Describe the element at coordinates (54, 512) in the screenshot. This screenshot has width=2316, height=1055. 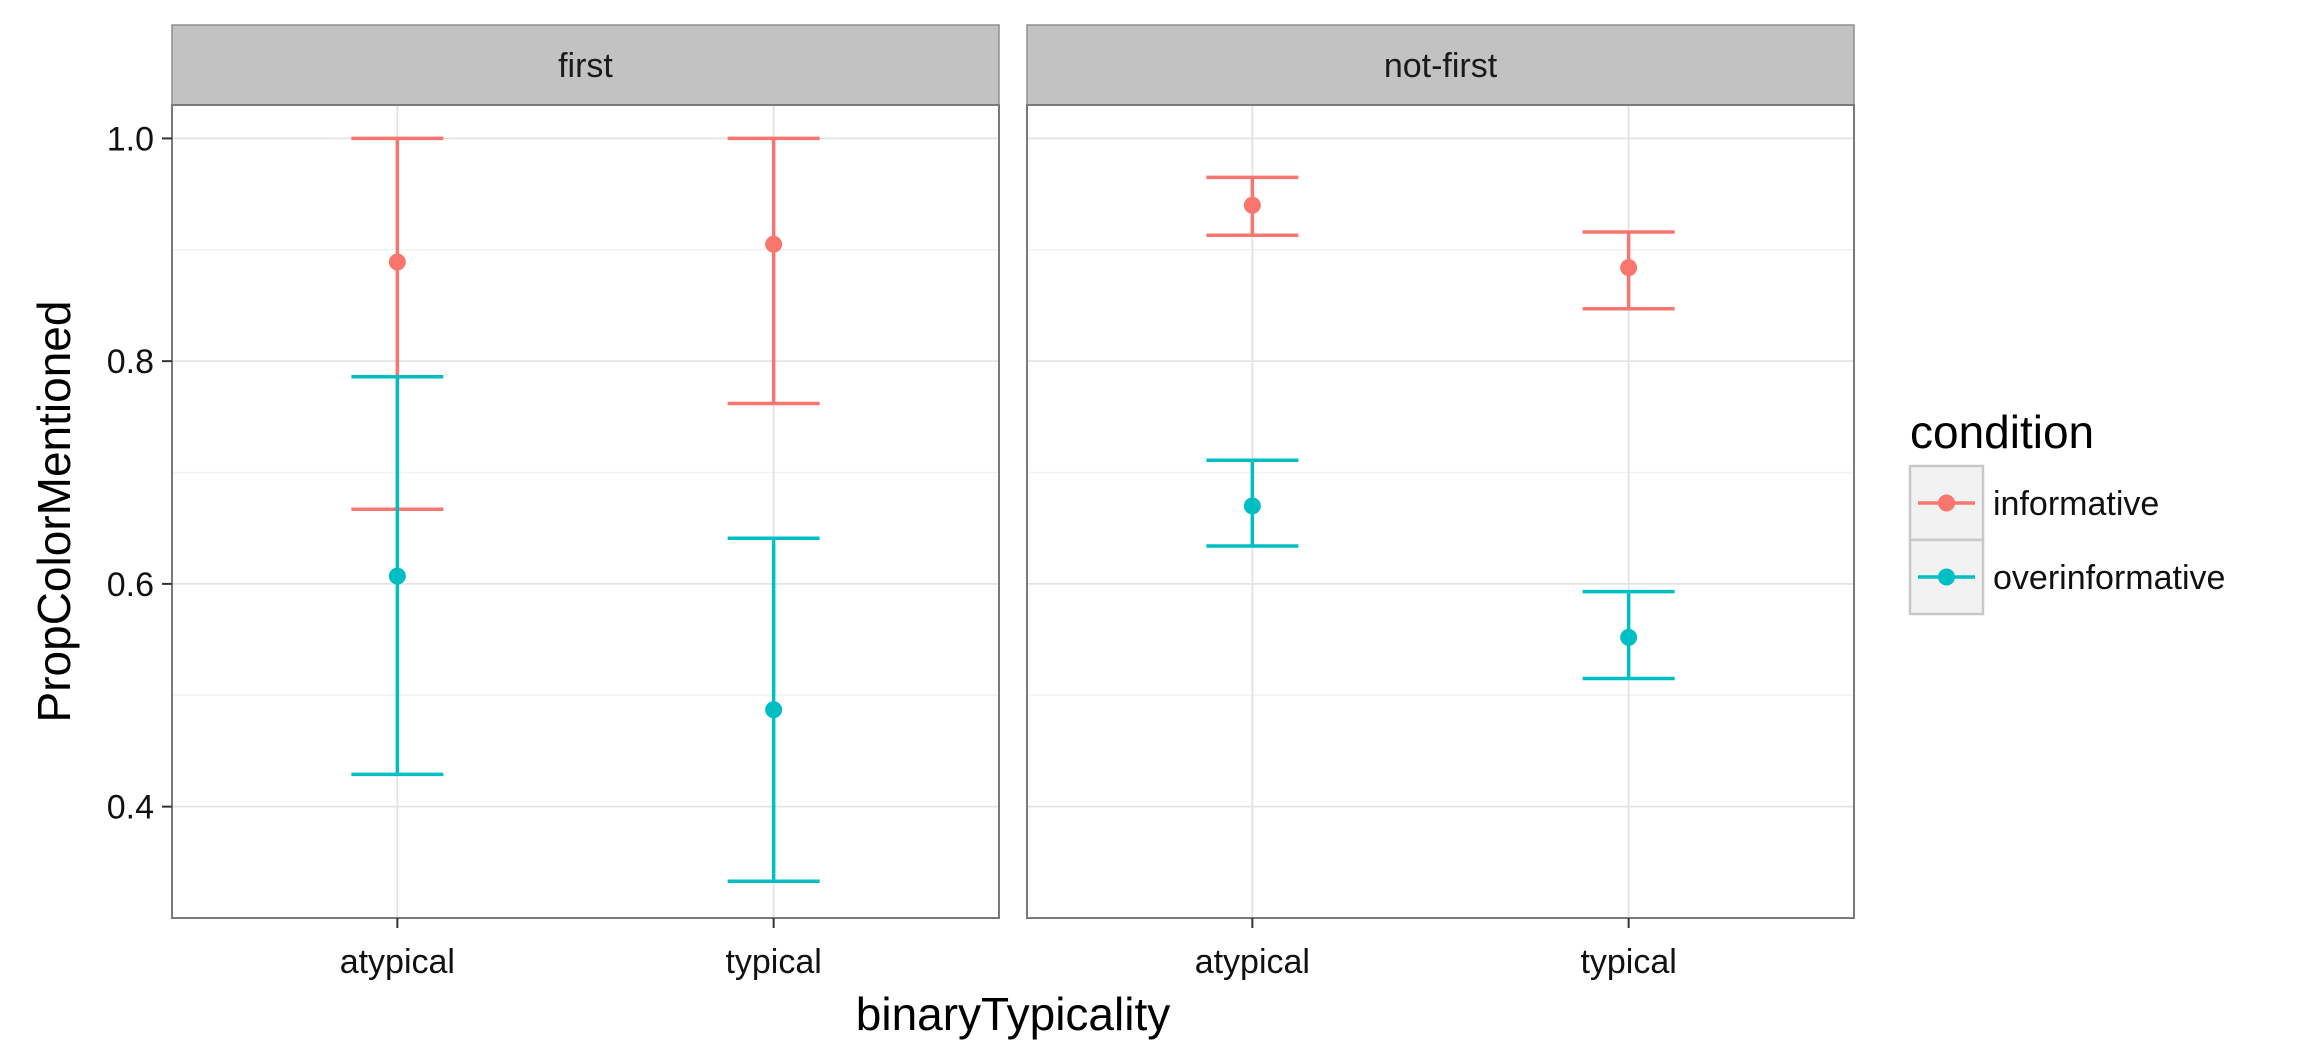
I see `y-axis-title: PropColorMentioned` at that location.